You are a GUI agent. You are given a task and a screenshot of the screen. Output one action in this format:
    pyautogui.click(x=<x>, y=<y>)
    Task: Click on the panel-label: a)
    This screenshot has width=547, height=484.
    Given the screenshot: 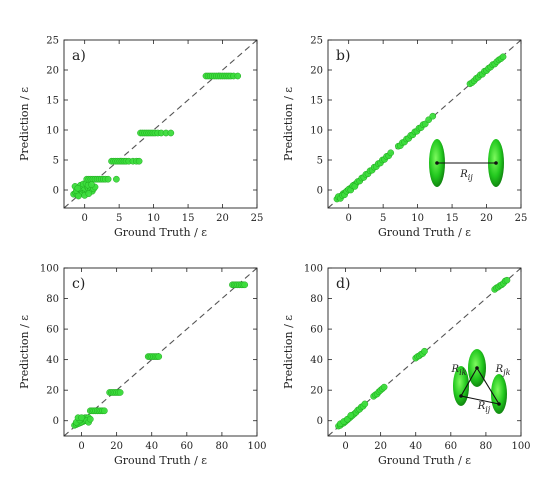 What is the action you would take?
    pyautogui.click(x=79, y=56)
    